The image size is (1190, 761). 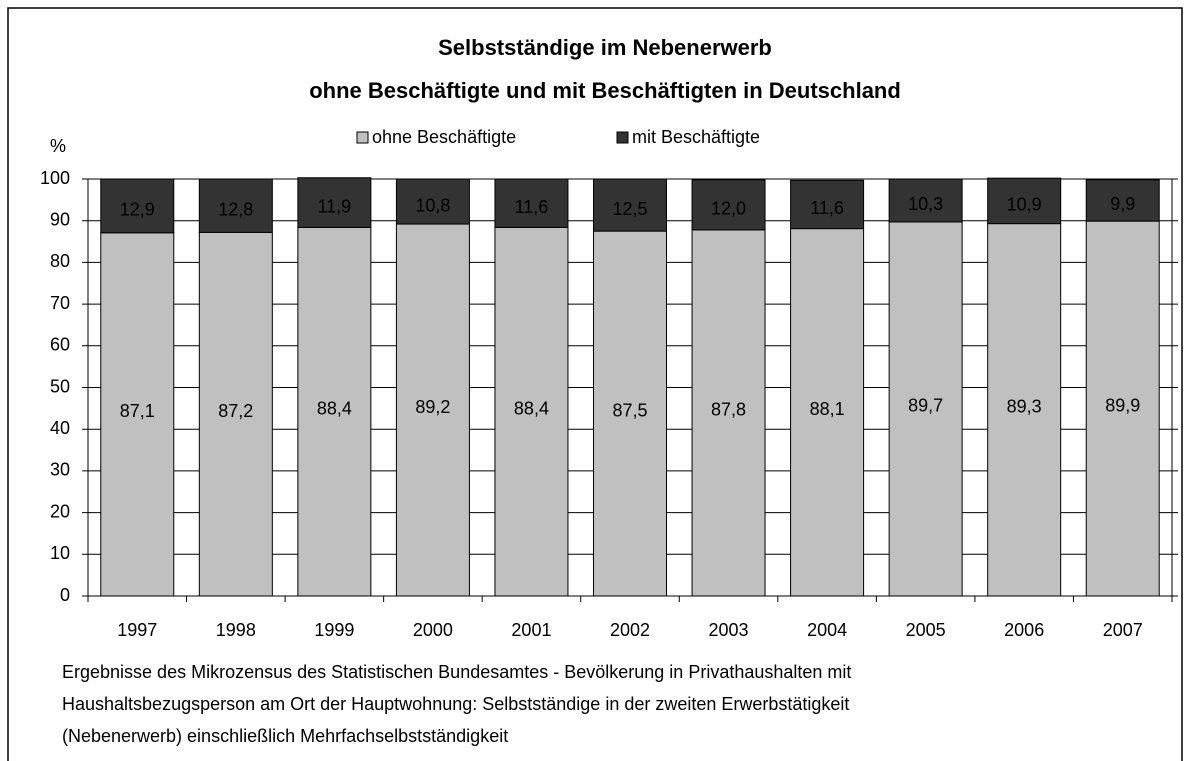 I want to click on data-label: 11,9, so click(x=335, y=206).